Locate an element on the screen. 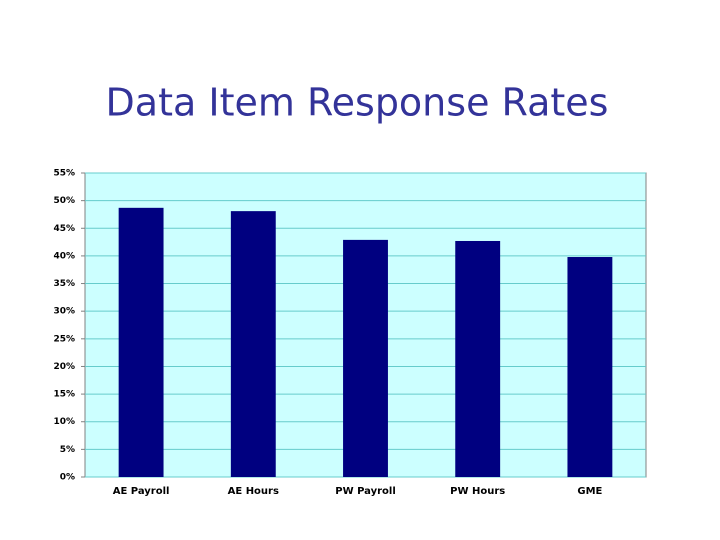 Image resolution: width=720 pixels, height=540 pixels. y-tick-label: 50% is located at coordinates (64, 201).